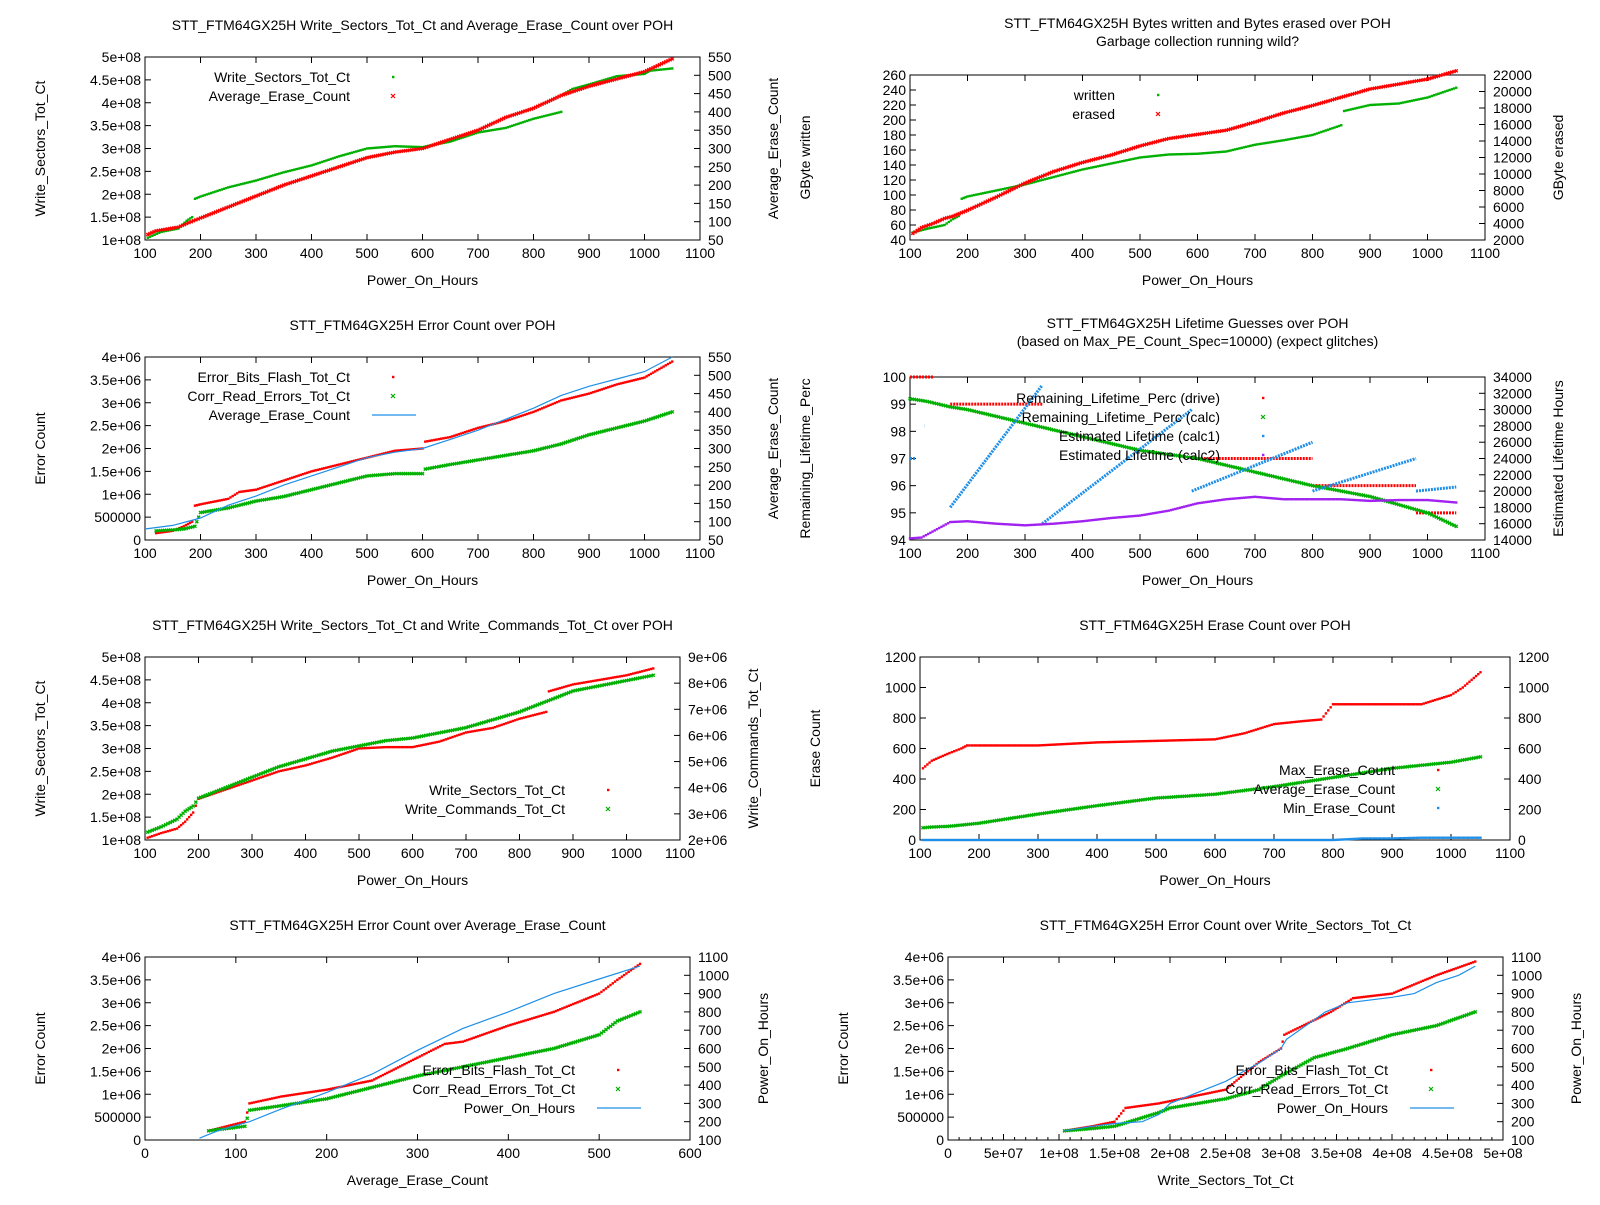 The height and width of the screenshot is (1205, 1600). What do you see at coordinates (710, 1012) in the screenshot?
I see `y2-tick-label: 800` at bounding box center [710, 1012].